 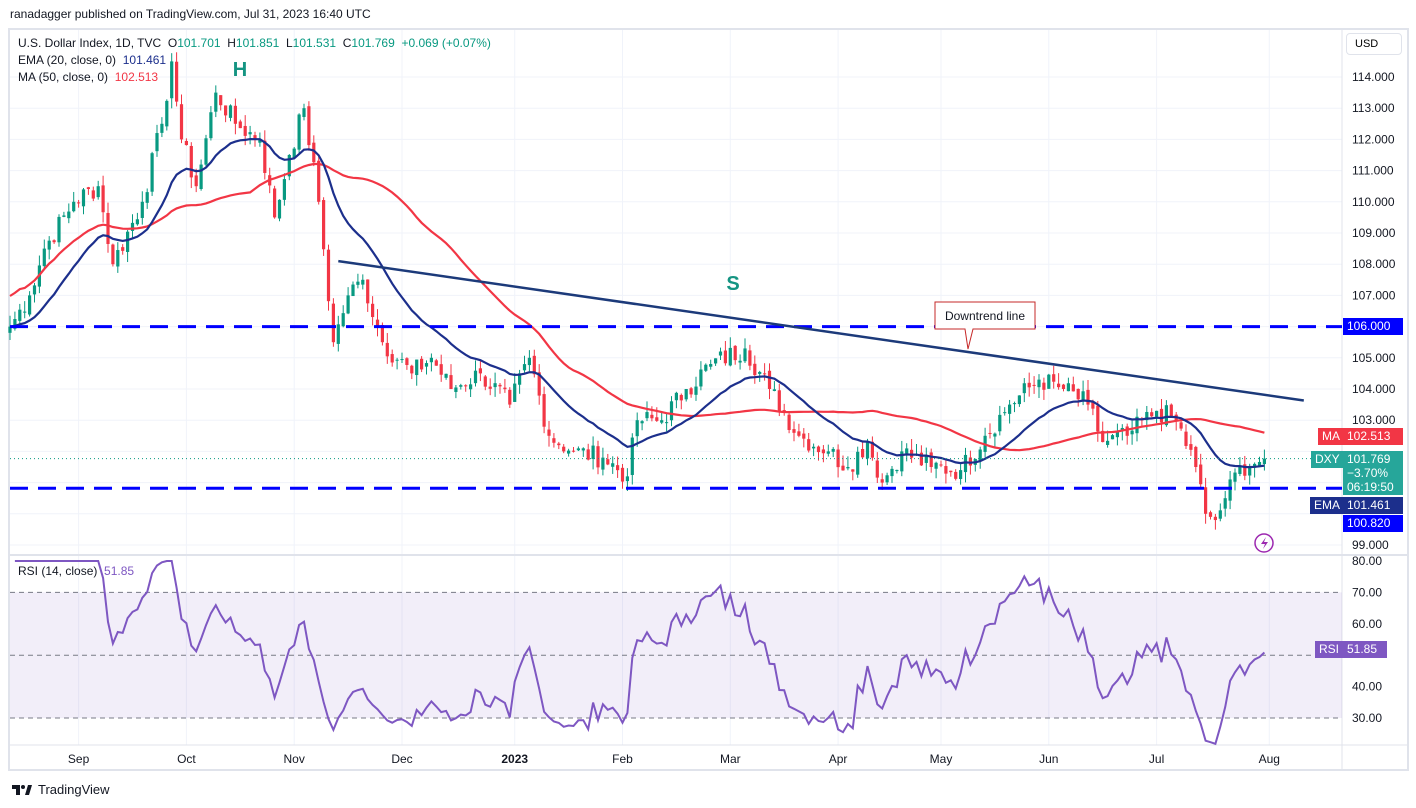 I want to click on callout-text: Downtrend line, so click(x=985, y=316).